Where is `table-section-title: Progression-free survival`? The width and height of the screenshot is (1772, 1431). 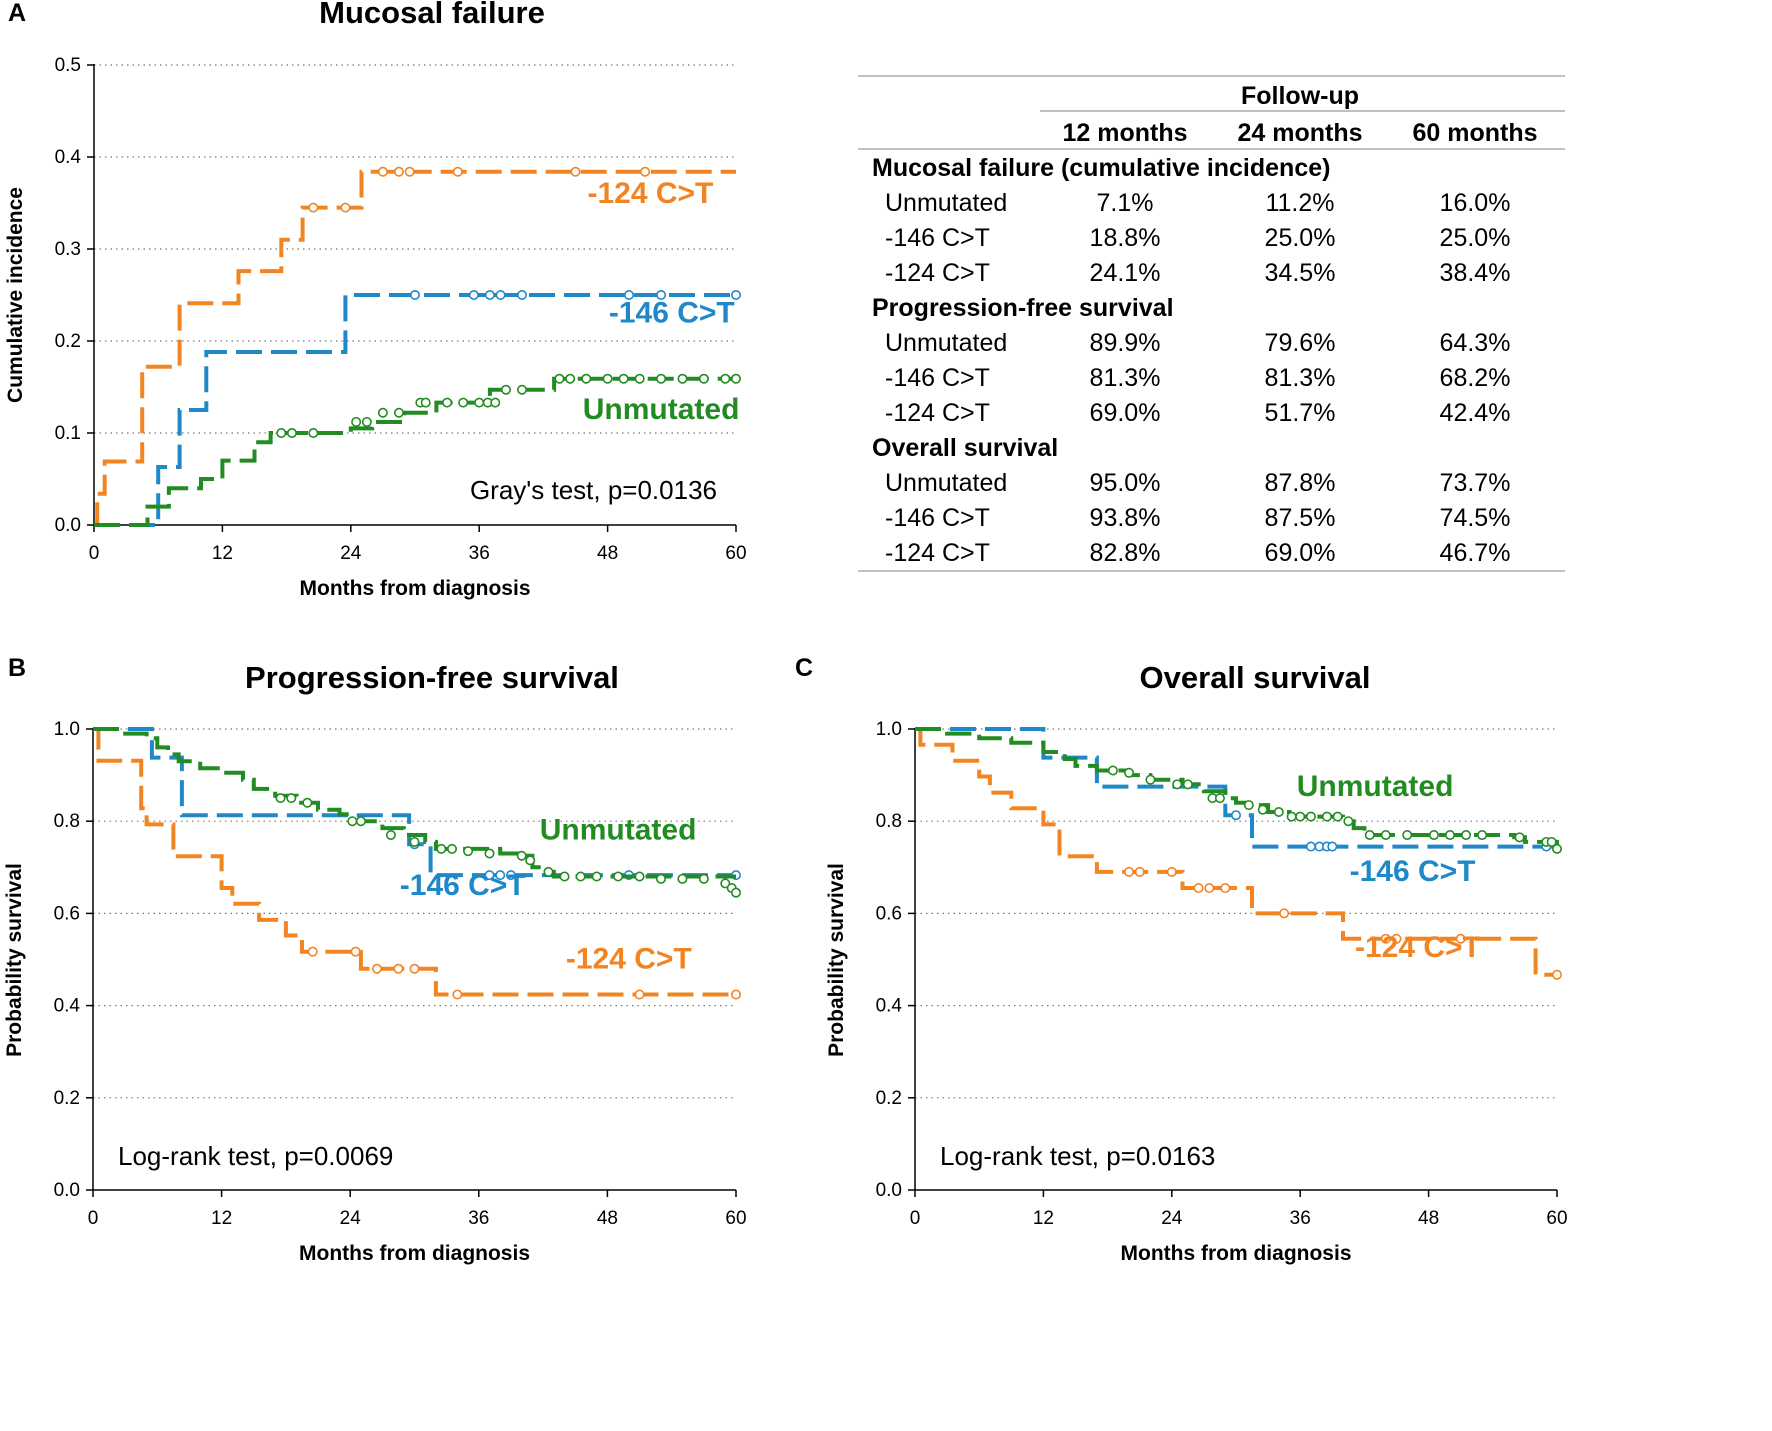 table-section-title: Progression-free survival is located at coordinates (1023, 308).